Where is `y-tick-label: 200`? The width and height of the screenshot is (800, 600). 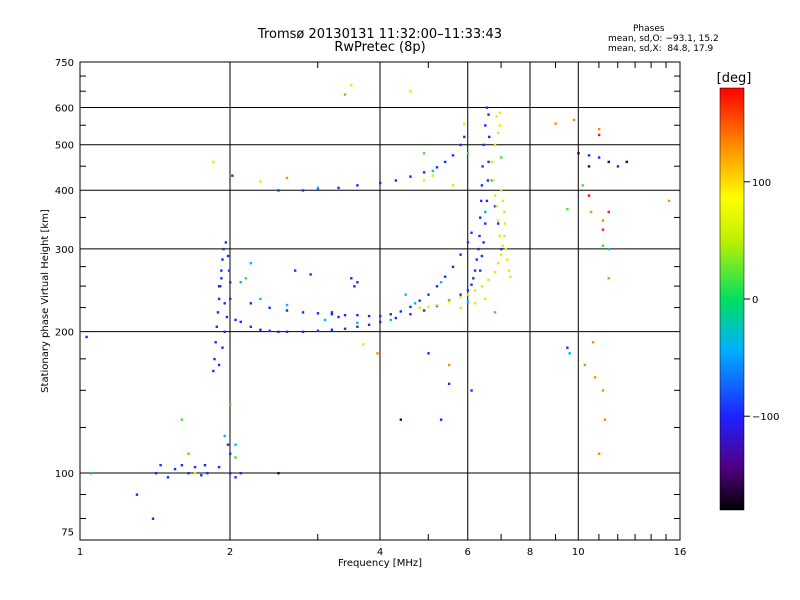 y-tick-label: 200 is located at coordinates (64, 333).